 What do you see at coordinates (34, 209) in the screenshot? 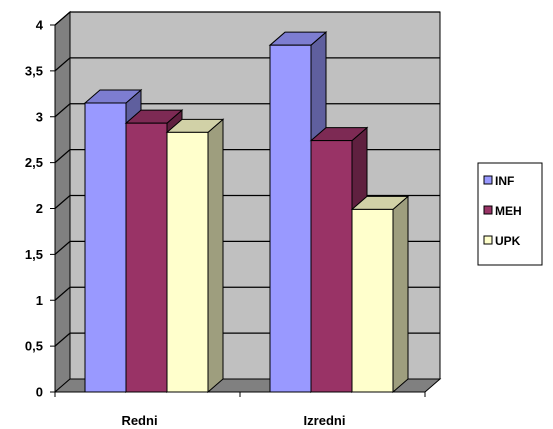
I see `y-tick-labels: 0 0,5 1 1,5 2 2,5 3 3,5 4` at bounding box center [34, 209].